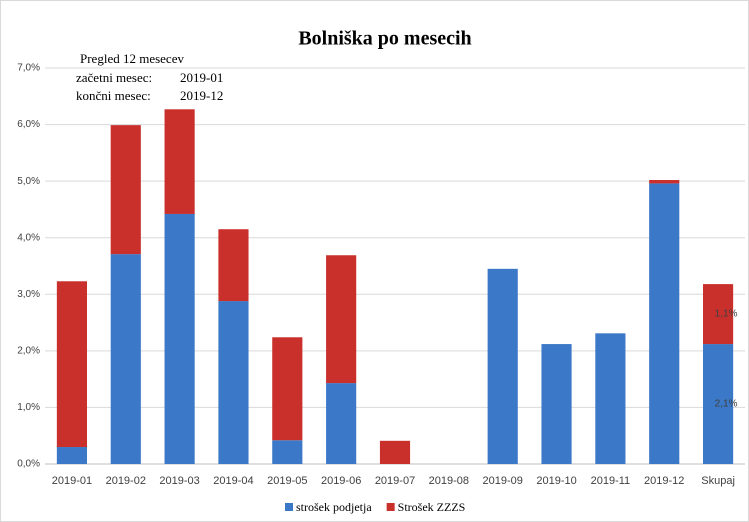 This screenshot has height=522, width=749. I want to click on x-tick-label: 2019-04, so click(233, 481).